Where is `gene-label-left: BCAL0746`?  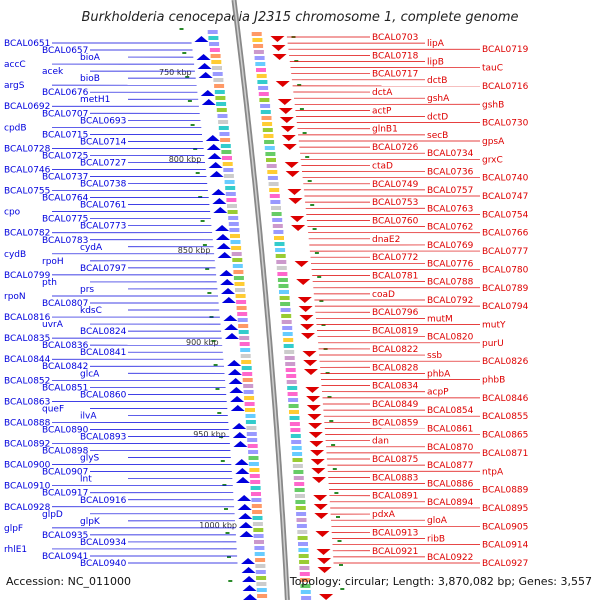 gene-label-left: BCAL0746 is located at coordinates (27, 170).